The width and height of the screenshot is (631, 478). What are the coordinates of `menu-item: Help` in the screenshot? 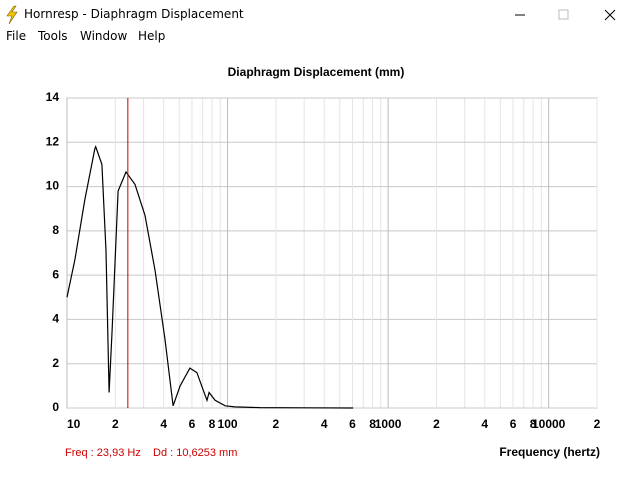 It's located at (152, 36).